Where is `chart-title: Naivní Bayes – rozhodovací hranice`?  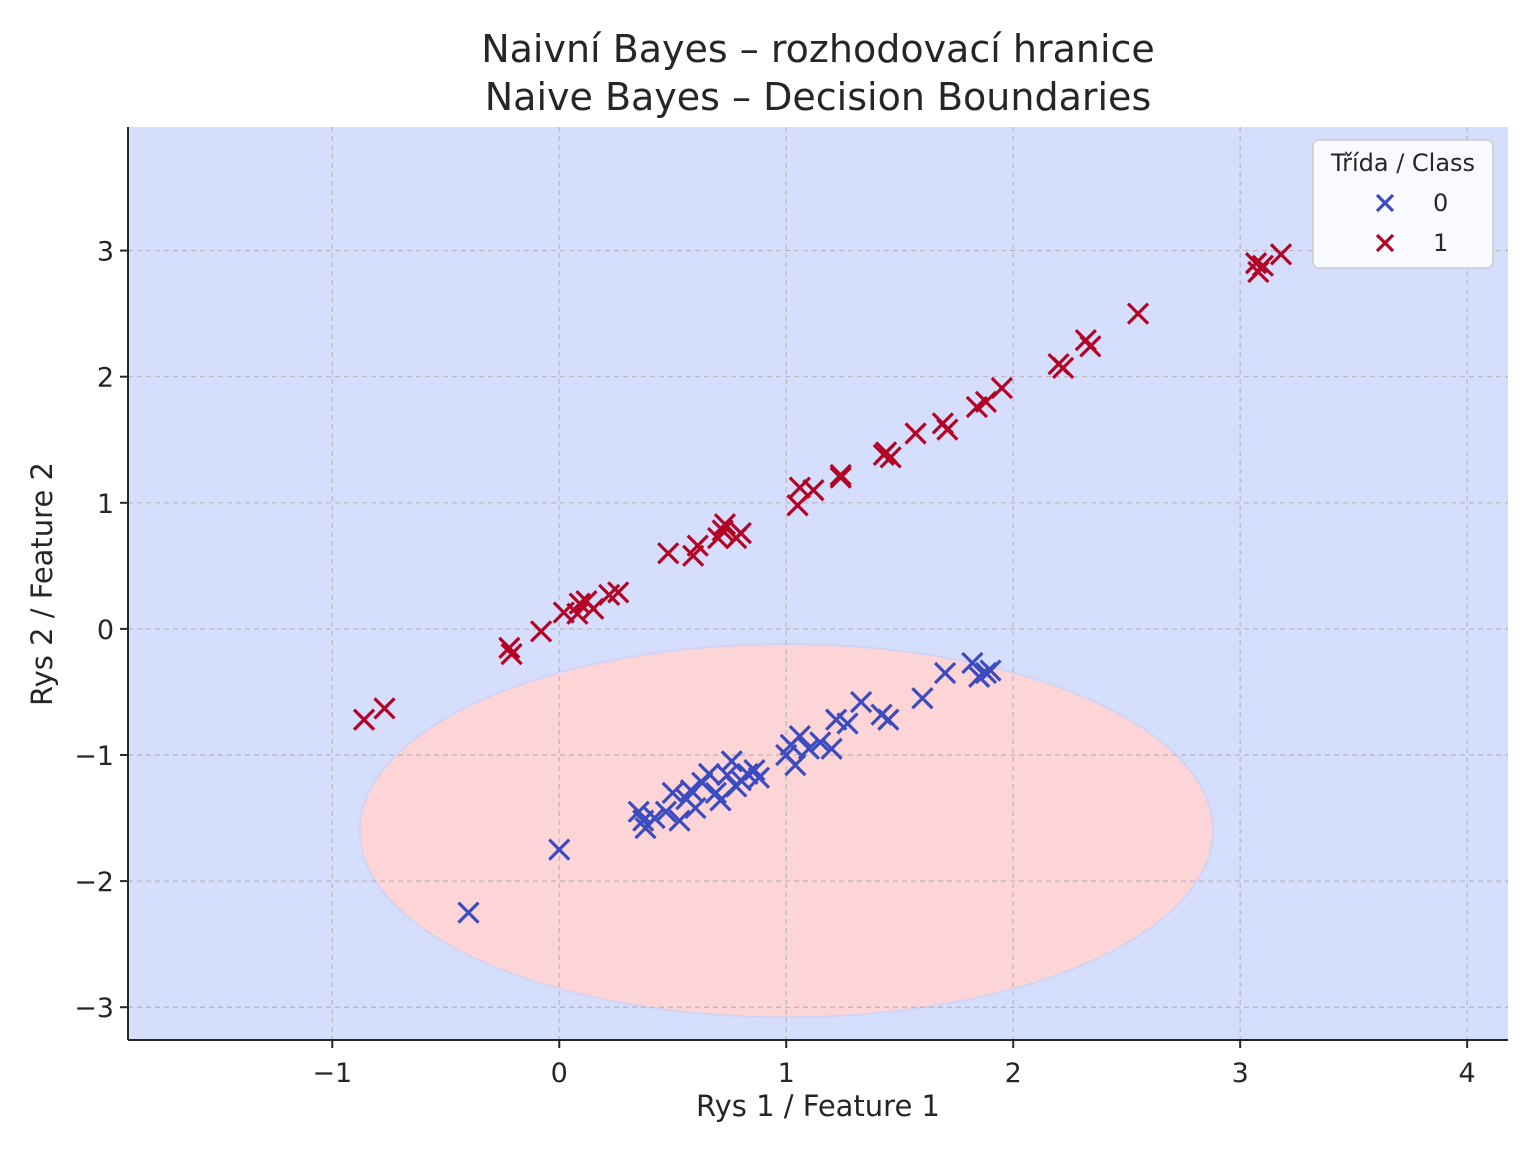
chart-title: Naivní Bayes – rozhodovací hranice is located at coordinates (818, 49).